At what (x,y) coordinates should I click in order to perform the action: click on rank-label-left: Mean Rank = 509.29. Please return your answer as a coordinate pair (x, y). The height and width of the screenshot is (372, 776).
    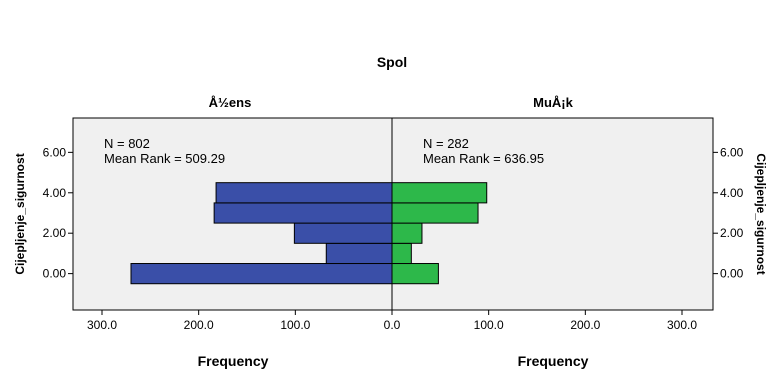
    Looking at the image, I should click on (164, 158).